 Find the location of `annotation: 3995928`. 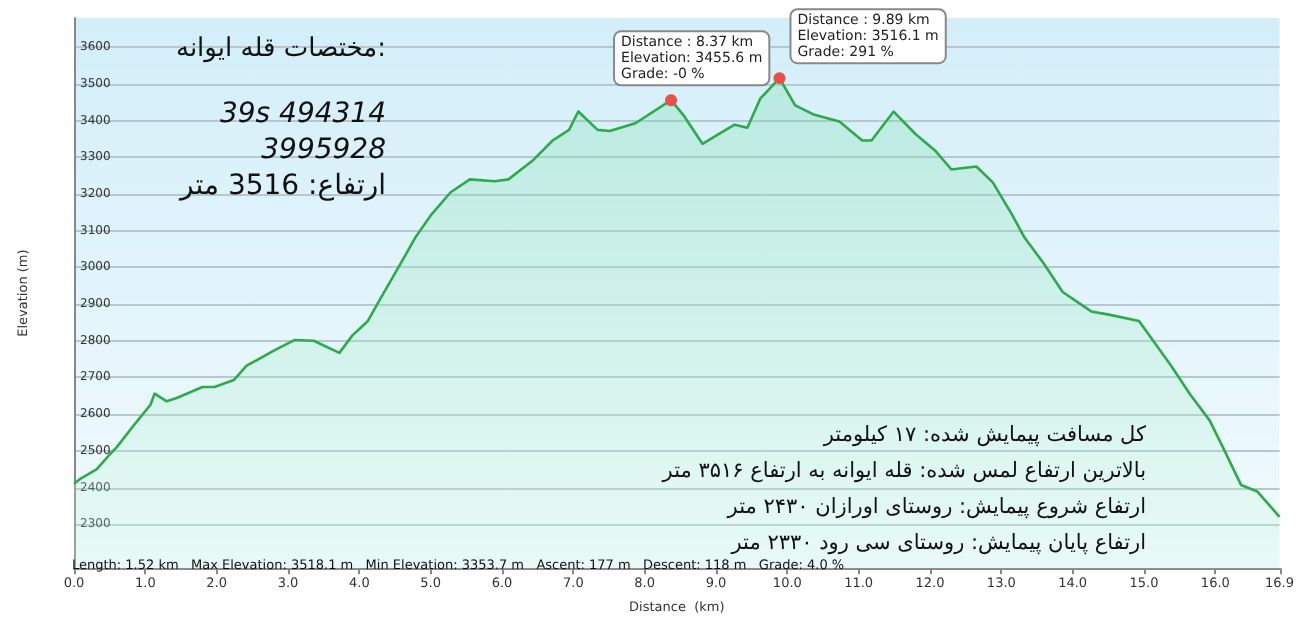

annotation: 3995928 is located at coordinates (324, 150).